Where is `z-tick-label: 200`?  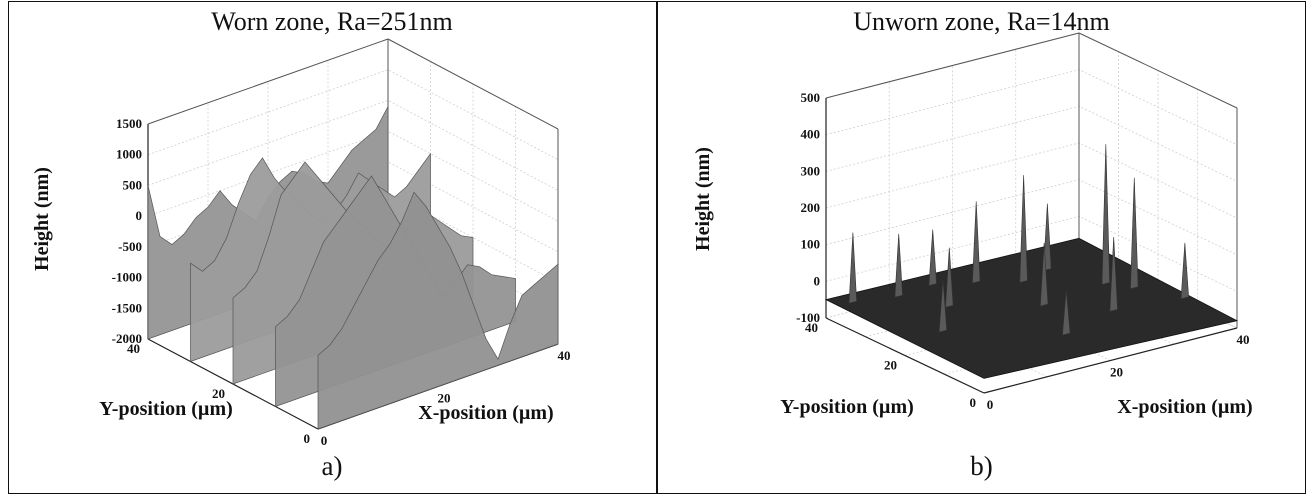 z-tick-label: 200 is located at coordinates (811, 207).